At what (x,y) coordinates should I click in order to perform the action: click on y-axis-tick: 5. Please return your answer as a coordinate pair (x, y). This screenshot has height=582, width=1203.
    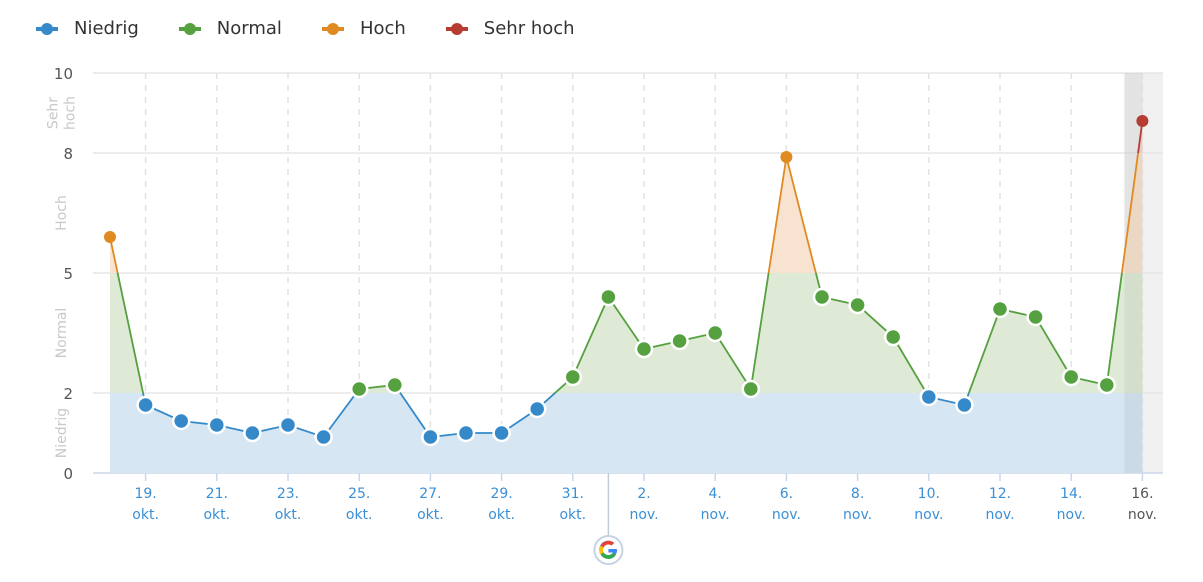
    Looking at the image, I should click on (68, 274).